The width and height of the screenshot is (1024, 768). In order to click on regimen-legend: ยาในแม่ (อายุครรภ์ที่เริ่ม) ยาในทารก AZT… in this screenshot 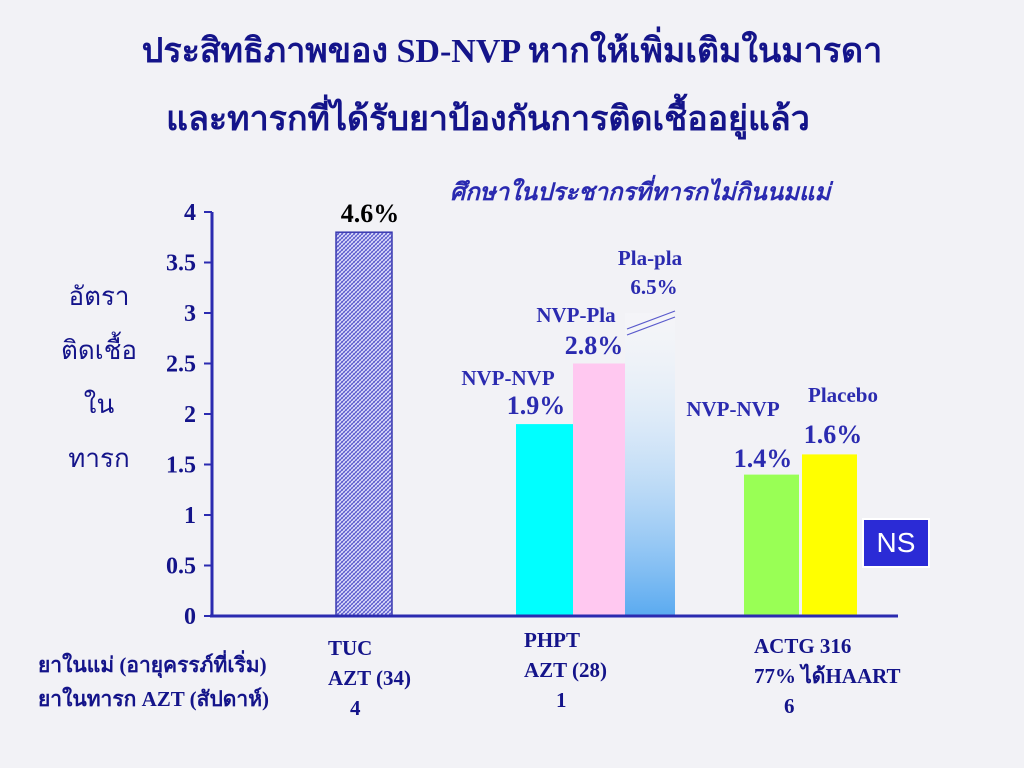, I will do `click(153, 682)`.